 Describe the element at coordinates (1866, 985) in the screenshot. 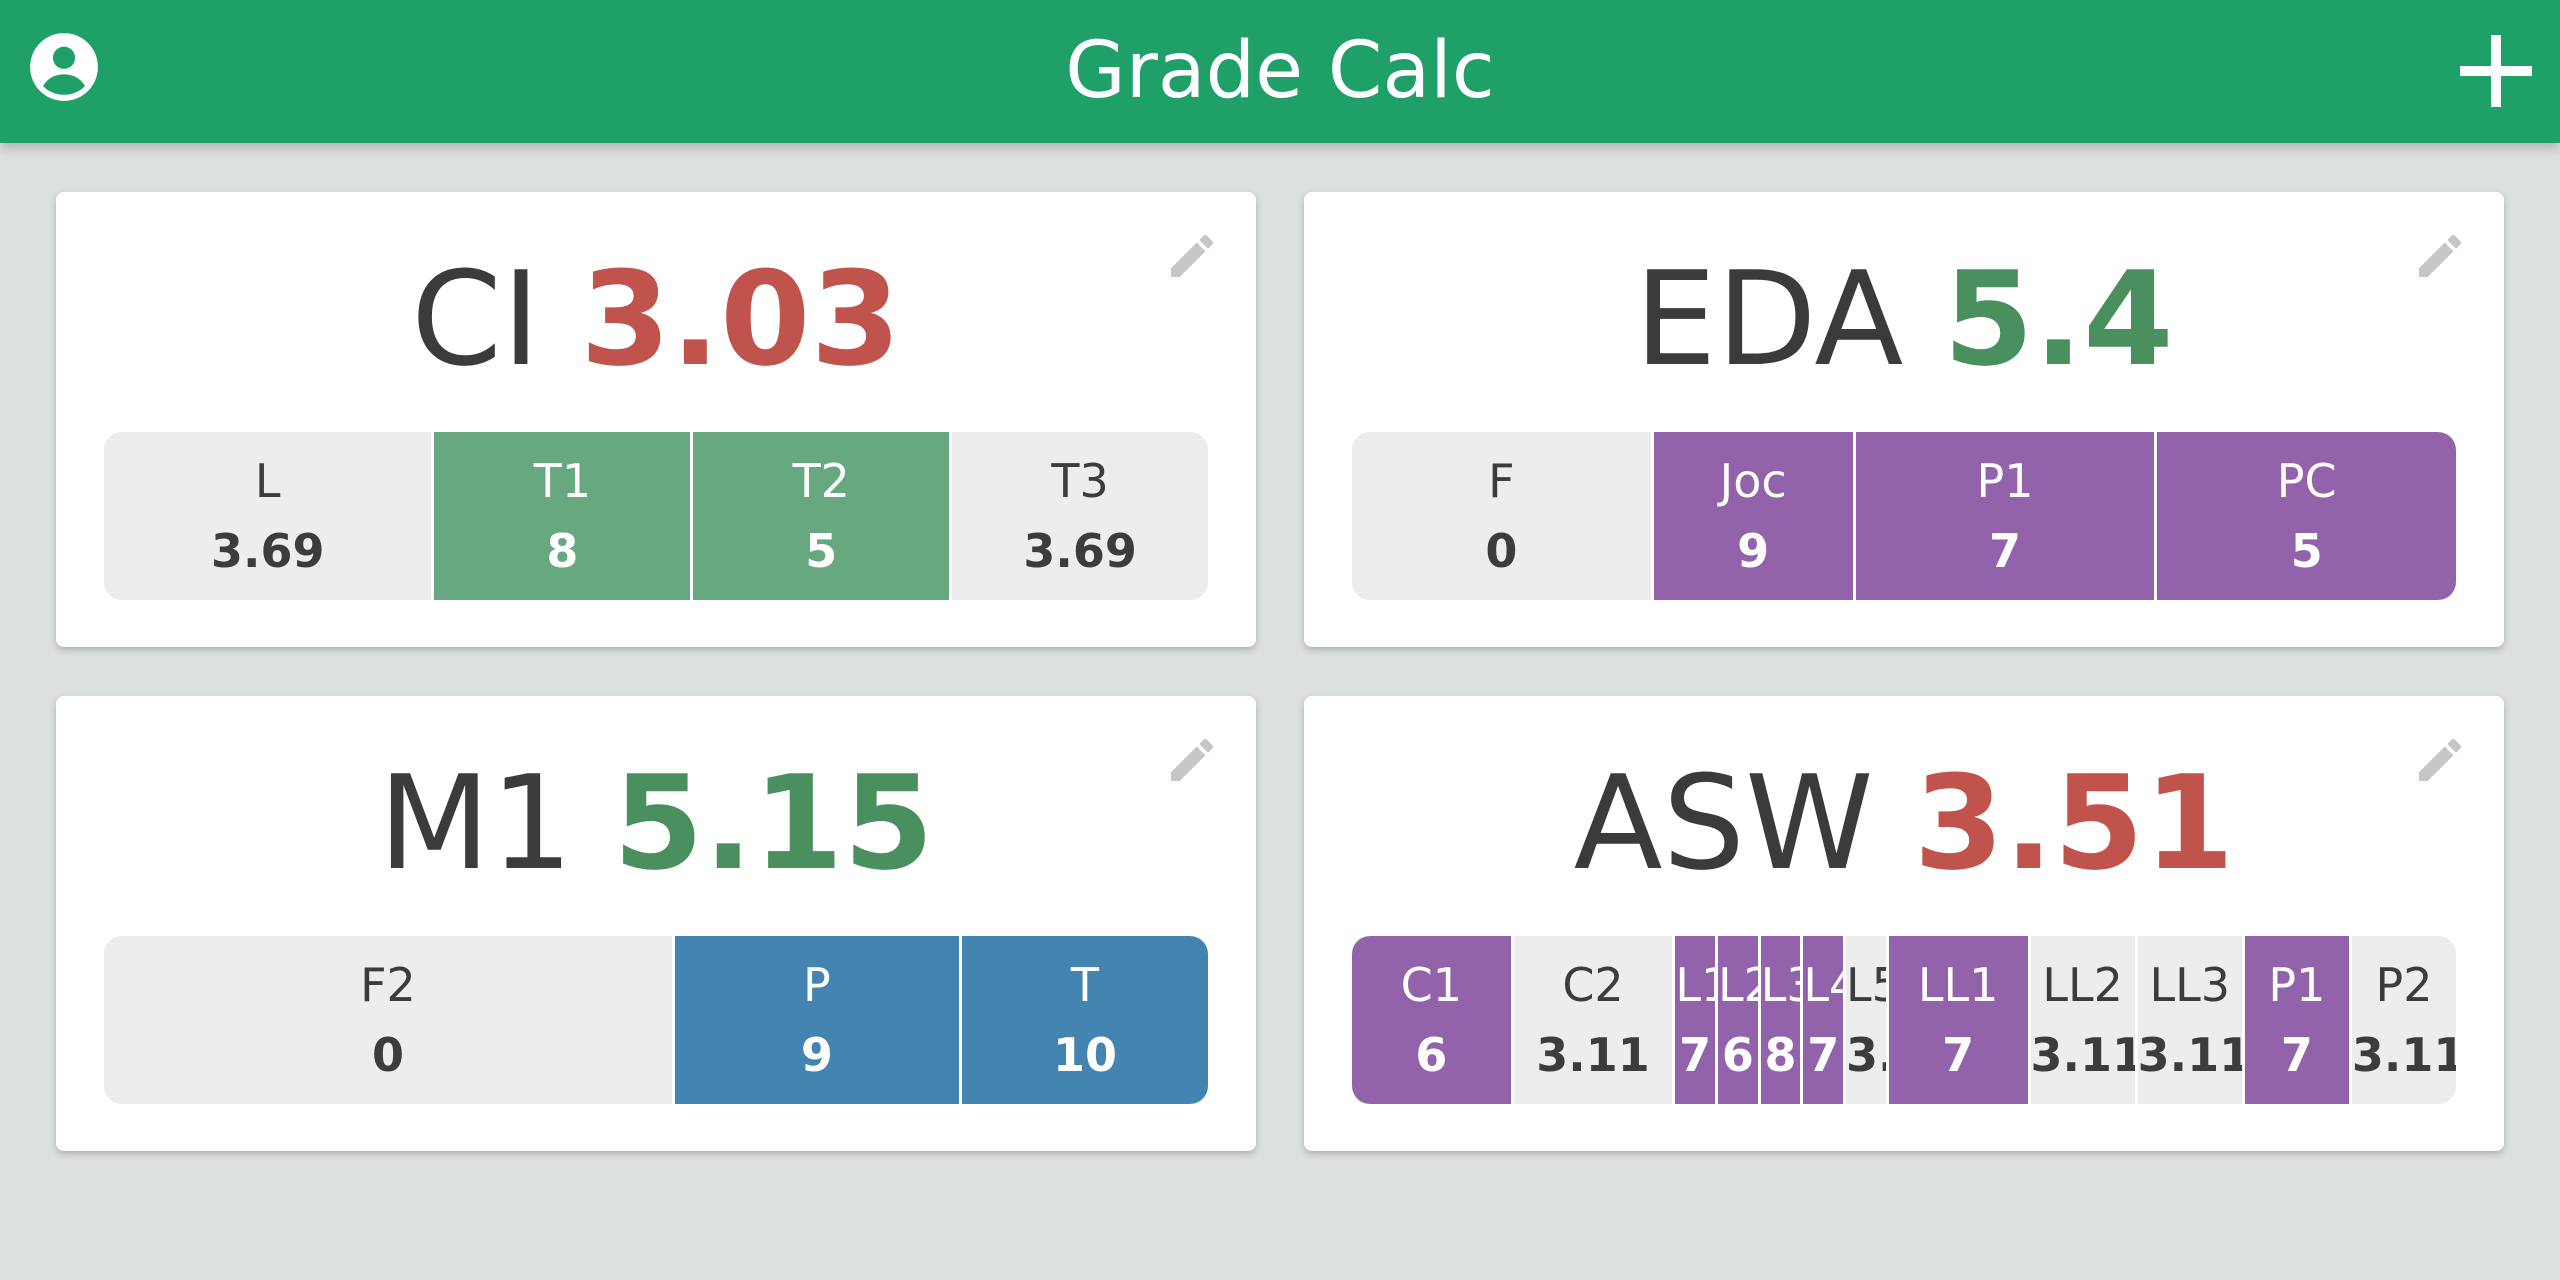

I see `segment-label: L5` at that location.